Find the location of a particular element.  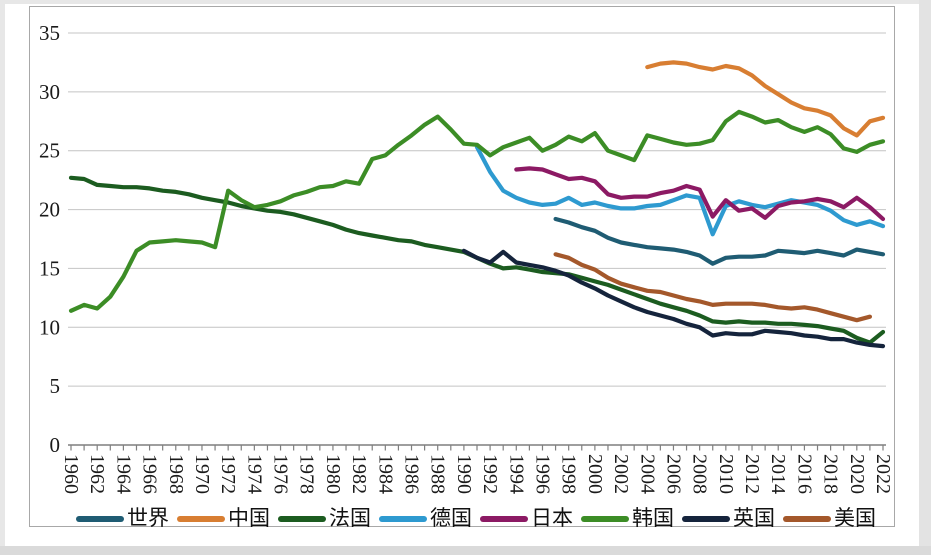

legend-item-china: 中国 is located at coordinates (223, 518).